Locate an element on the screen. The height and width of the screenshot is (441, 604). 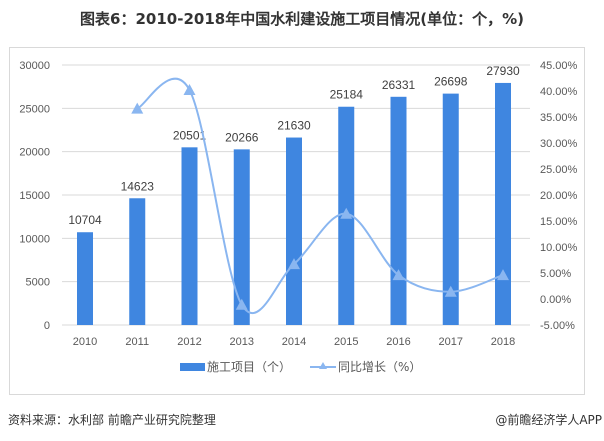
y-right-tick-label: 25.00% is located at coordinates (559, 170).